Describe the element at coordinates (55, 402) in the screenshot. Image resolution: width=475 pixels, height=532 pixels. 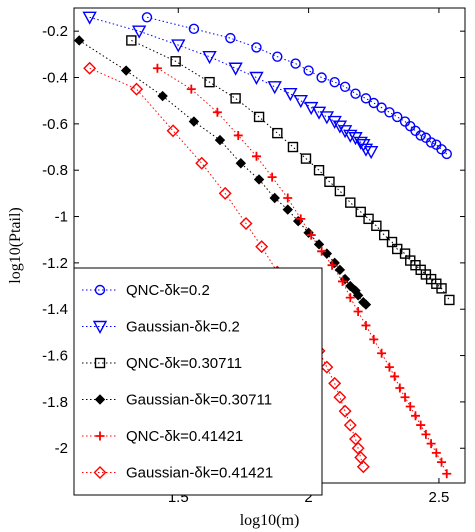
I see `y-tick-label: -1.8` at that location.